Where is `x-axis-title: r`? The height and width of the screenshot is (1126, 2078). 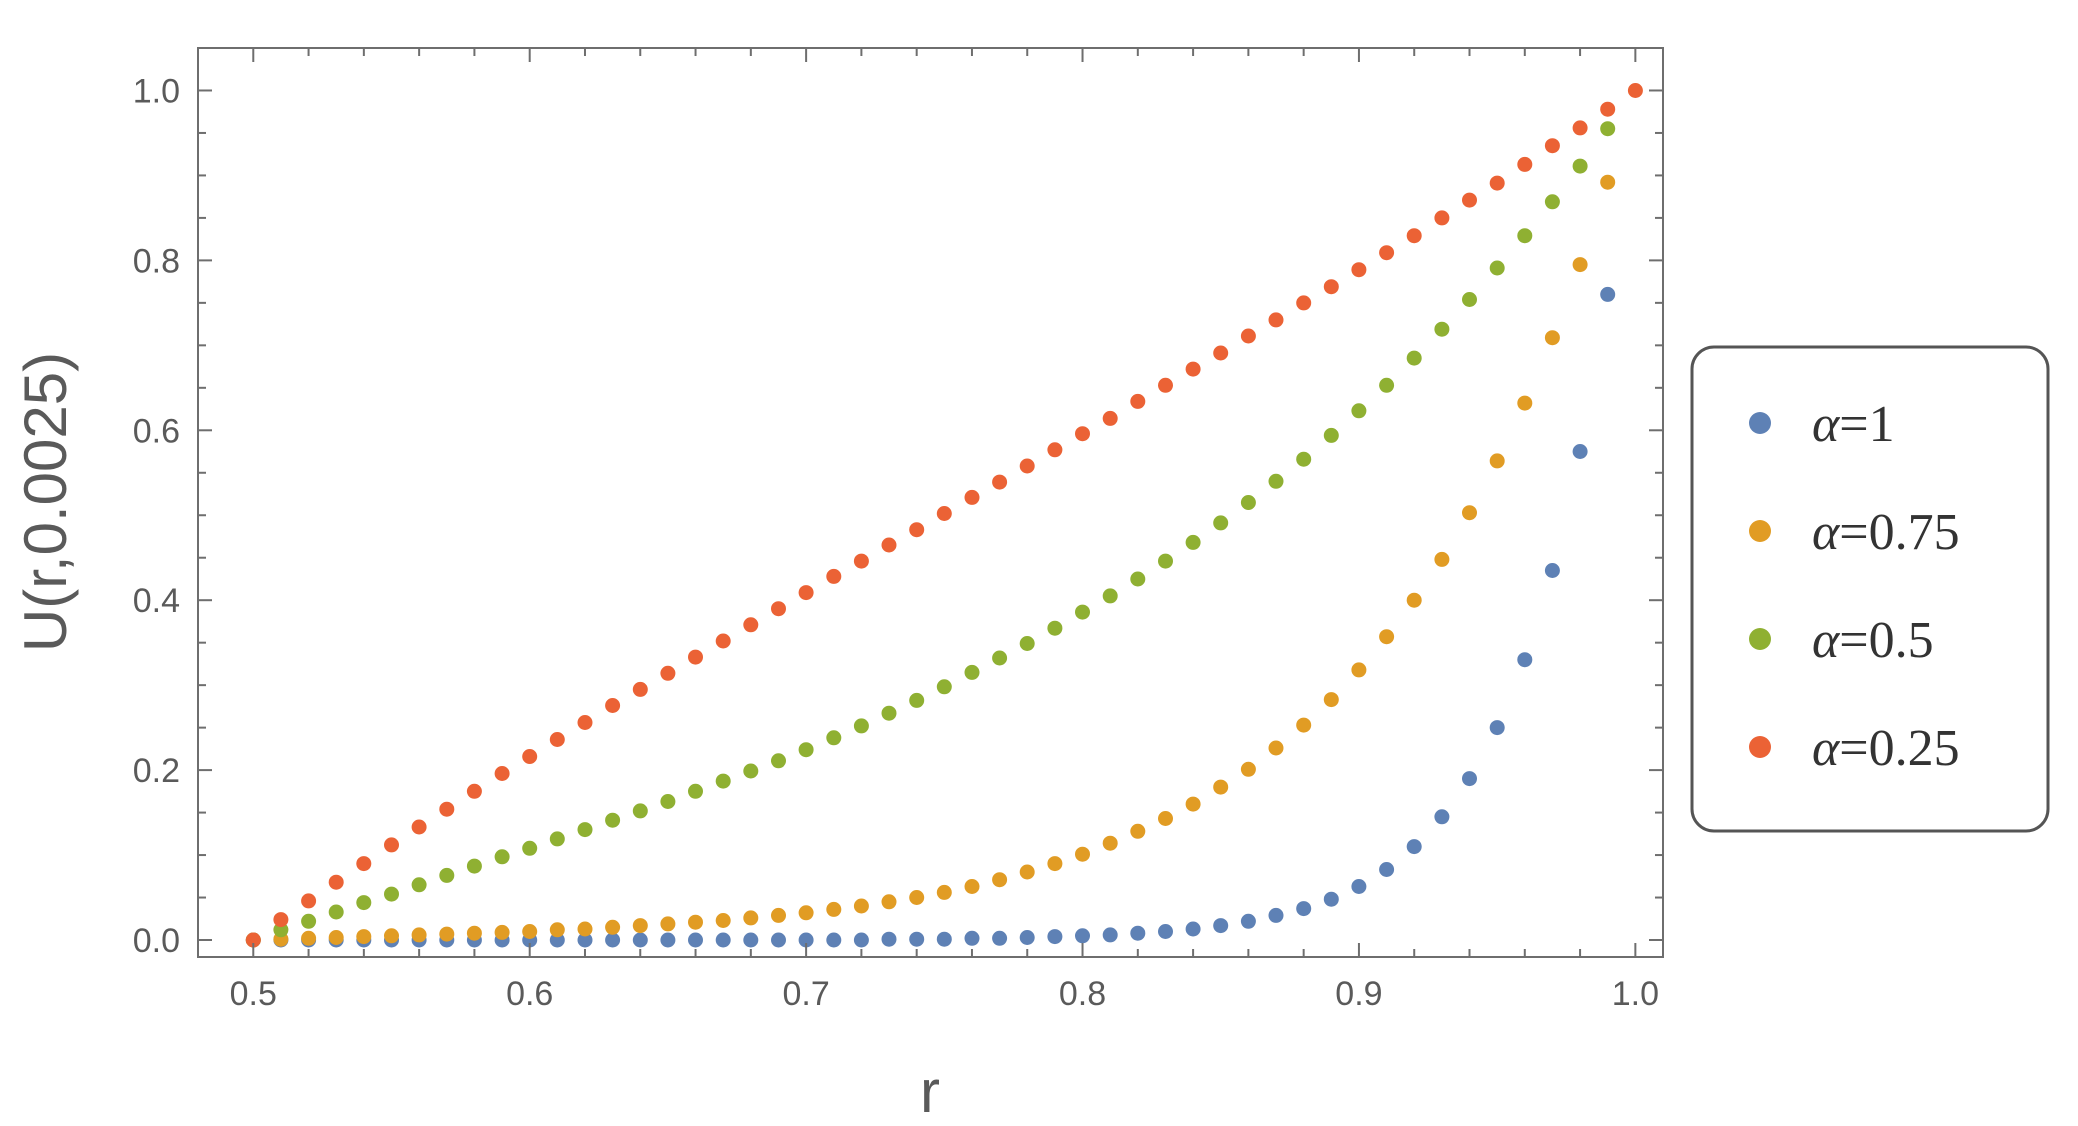
x-axis-title: r is located at coordinates (930, 1091).